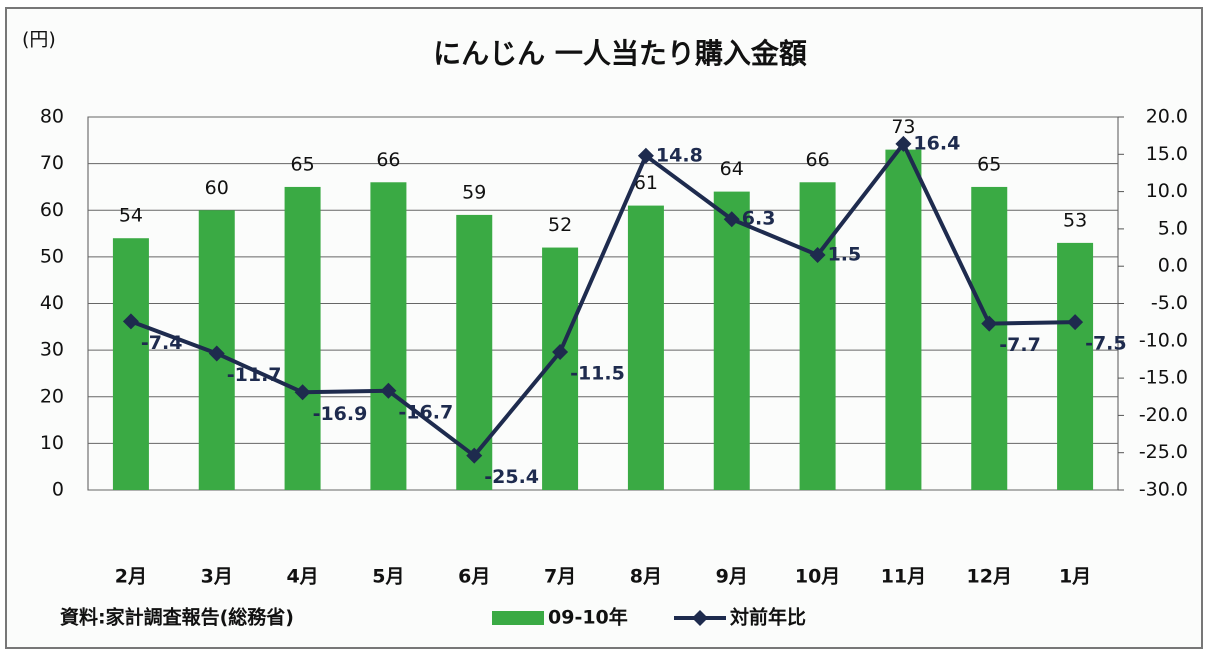  Describe the element at coordinates (1163, 490) in the screenshot. I see `y2-tick-label: -30.0` at that location.